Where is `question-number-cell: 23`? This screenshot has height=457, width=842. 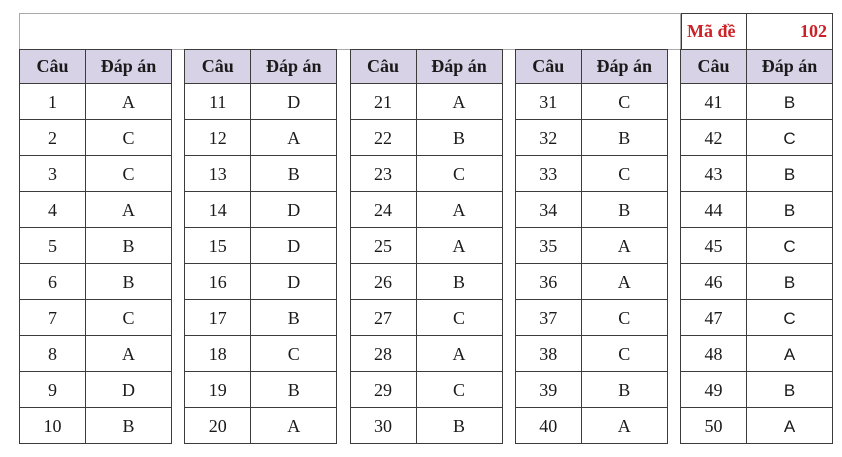
question-number-cell: 23 is located at coordinates (383, 173).